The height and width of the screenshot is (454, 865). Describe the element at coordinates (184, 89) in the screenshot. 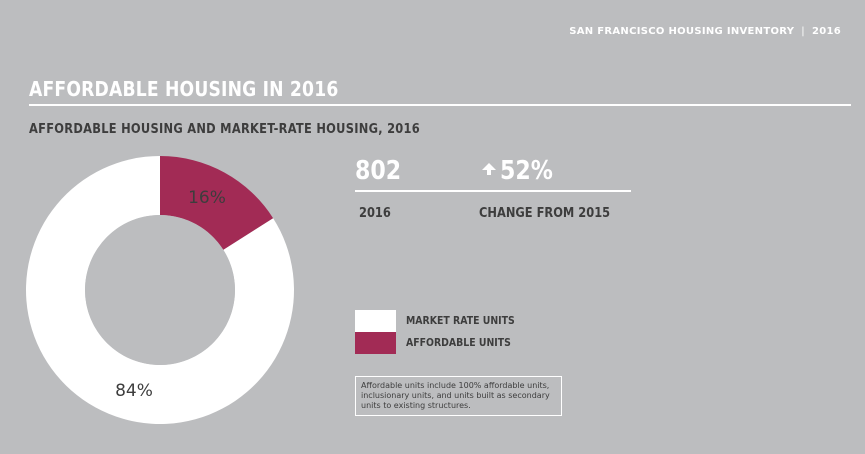

I see `page-title: AFFORDABLE HOUSING IN 2016` at that location.